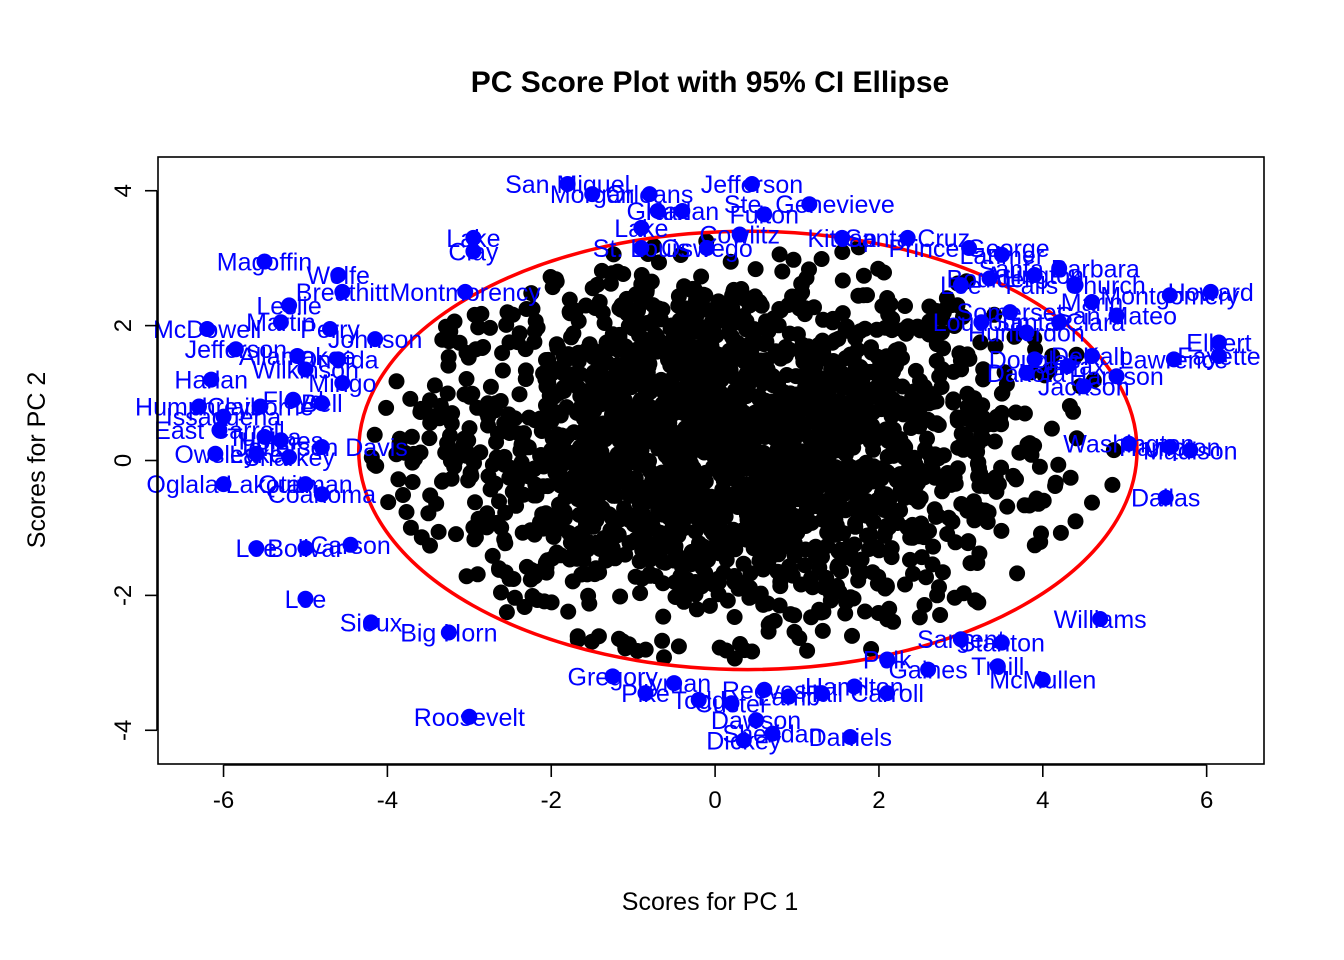  What do you see at coordinates (215, 455) in the screenshot?
I see `outlier-label: Owsley` at bounding box center [215, 455].